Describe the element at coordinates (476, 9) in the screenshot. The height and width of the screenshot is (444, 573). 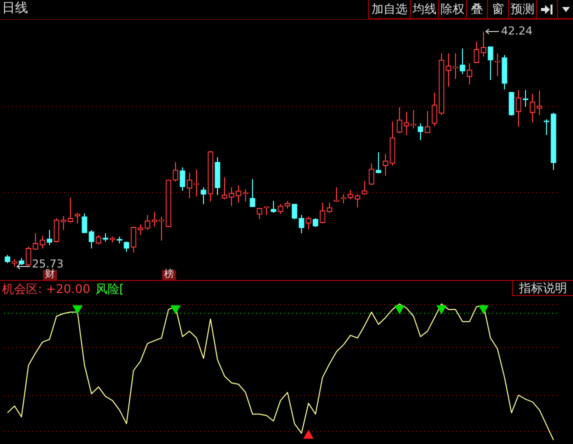
I see `toolbar-button: 叠` at that location.